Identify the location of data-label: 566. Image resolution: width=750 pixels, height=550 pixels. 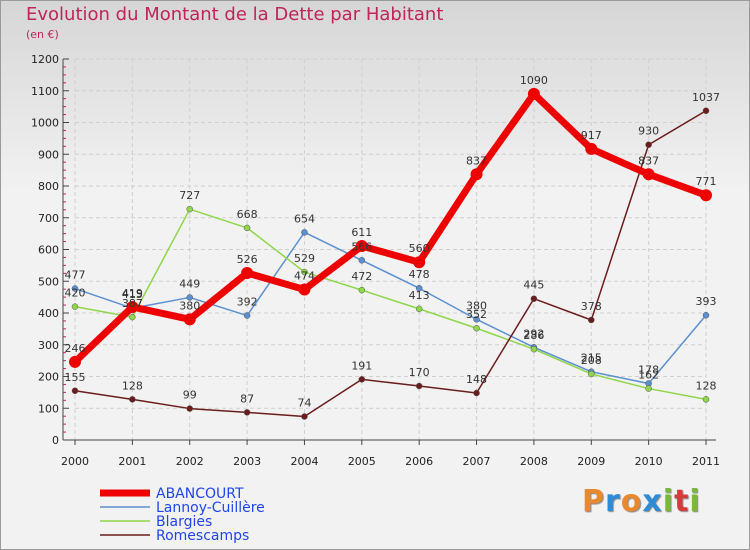
(361, 246).